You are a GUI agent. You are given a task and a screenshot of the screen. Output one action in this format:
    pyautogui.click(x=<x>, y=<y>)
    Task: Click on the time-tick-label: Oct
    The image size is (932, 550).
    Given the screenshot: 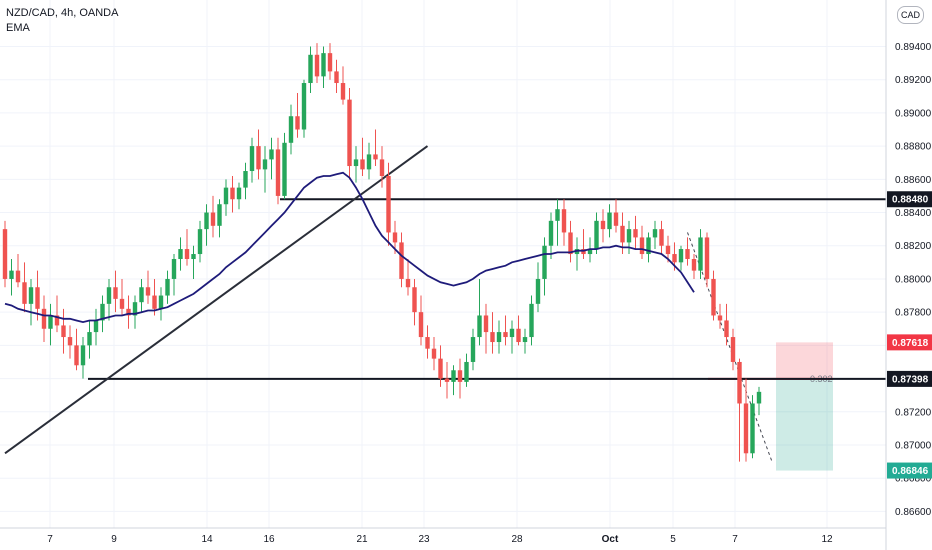 What is the action you would take?
    pyautogui.click(x=610, y=539)
    